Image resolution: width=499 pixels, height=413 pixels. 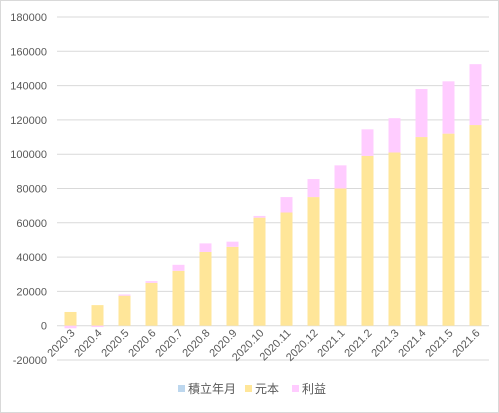 I want to click on y-tick-label: 120000, so click(x=28, y=121).